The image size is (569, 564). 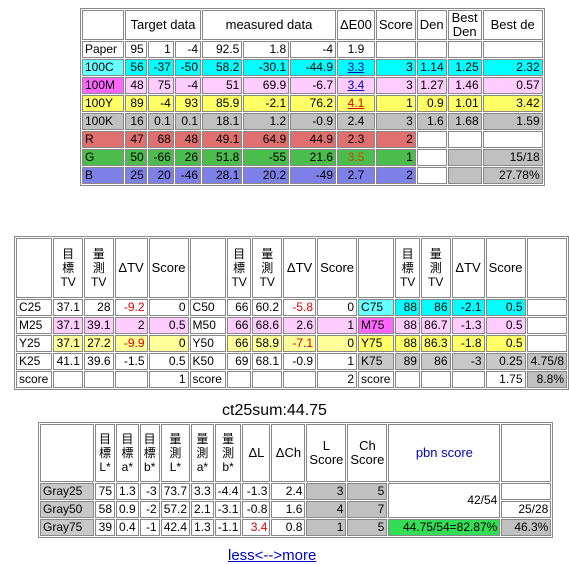 I want to click on table-row: Gray25 75 1.3 -3 73.7 3.3 -4.4 -1.3 2.4 3 5 42/54, so click(x=296, y=500).